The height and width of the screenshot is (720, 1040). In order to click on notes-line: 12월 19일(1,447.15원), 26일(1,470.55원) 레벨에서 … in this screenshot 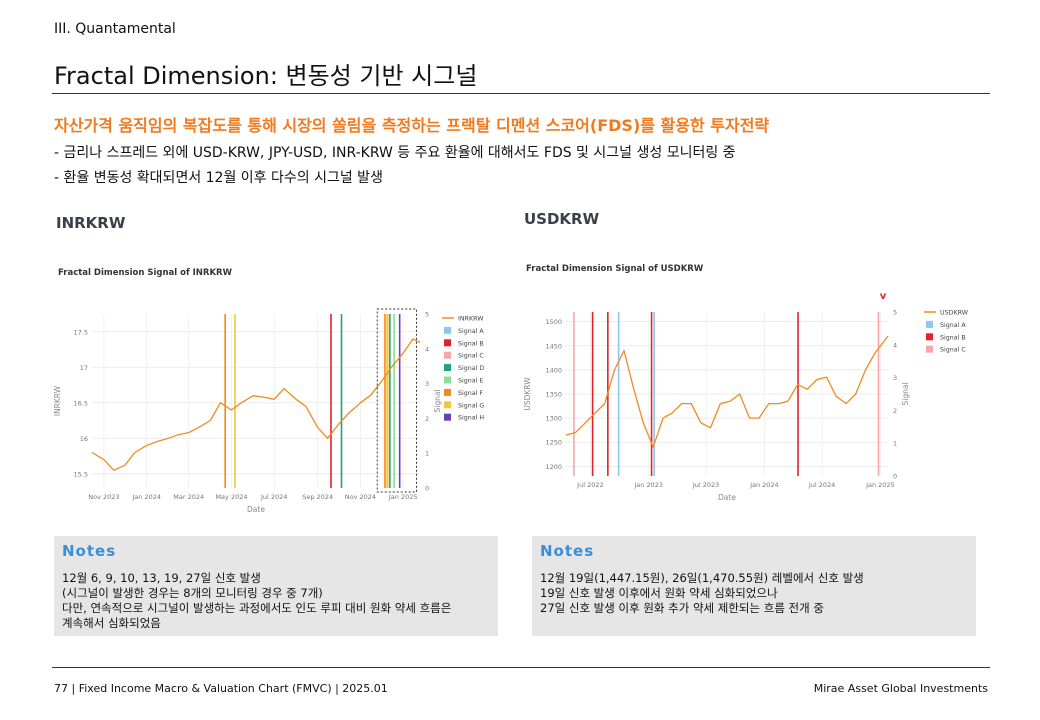, I will do `click(702, 578)`.